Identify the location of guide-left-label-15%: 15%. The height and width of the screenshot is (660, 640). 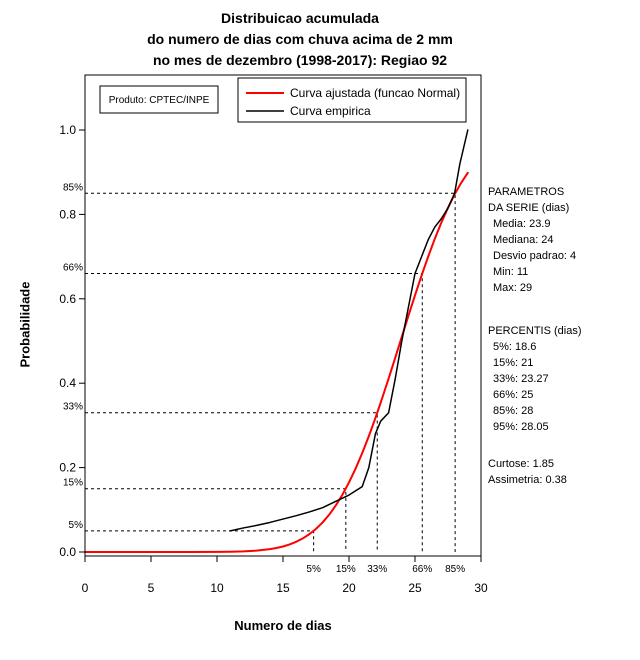
(73, 483).